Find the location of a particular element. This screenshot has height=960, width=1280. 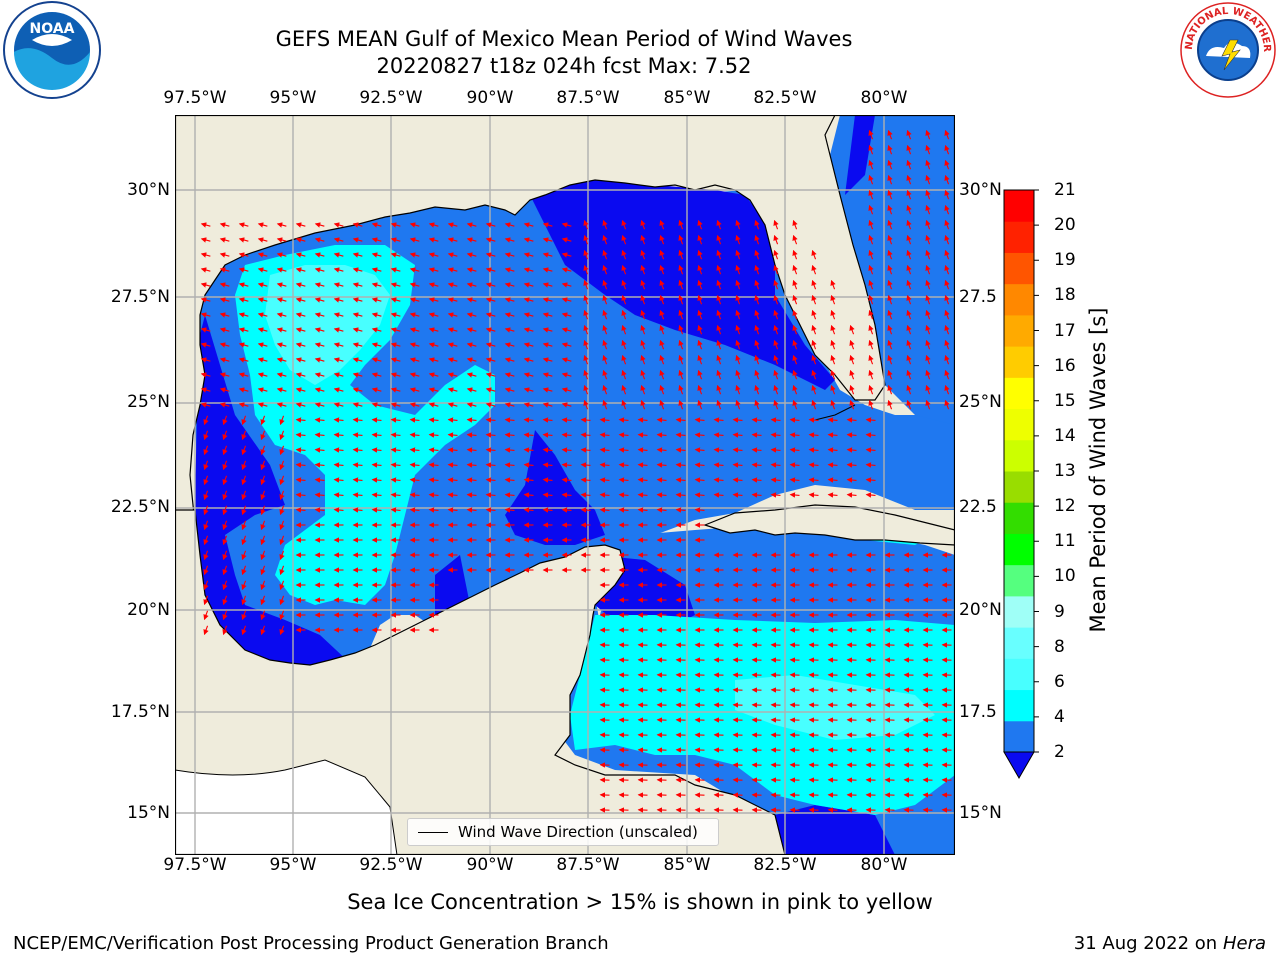

colorbar-tick: 16 is located at coordinates (1065, 365).